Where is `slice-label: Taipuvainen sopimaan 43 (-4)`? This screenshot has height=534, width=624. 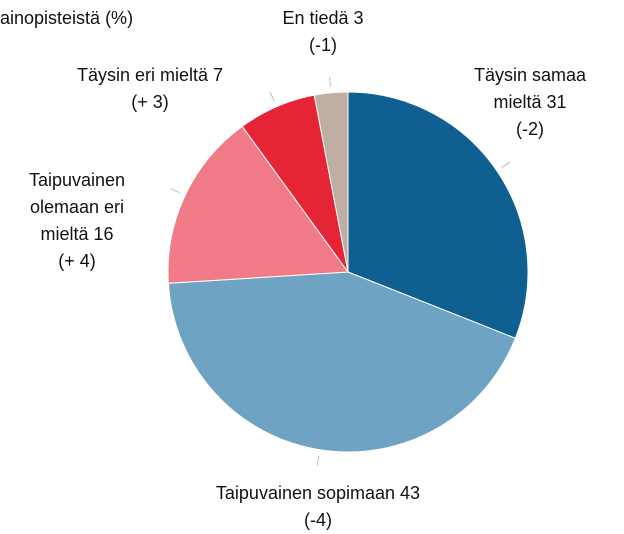
slice-label: Taipuvainen sopimaan 43 (-4) is located at coordinates (318, 507).